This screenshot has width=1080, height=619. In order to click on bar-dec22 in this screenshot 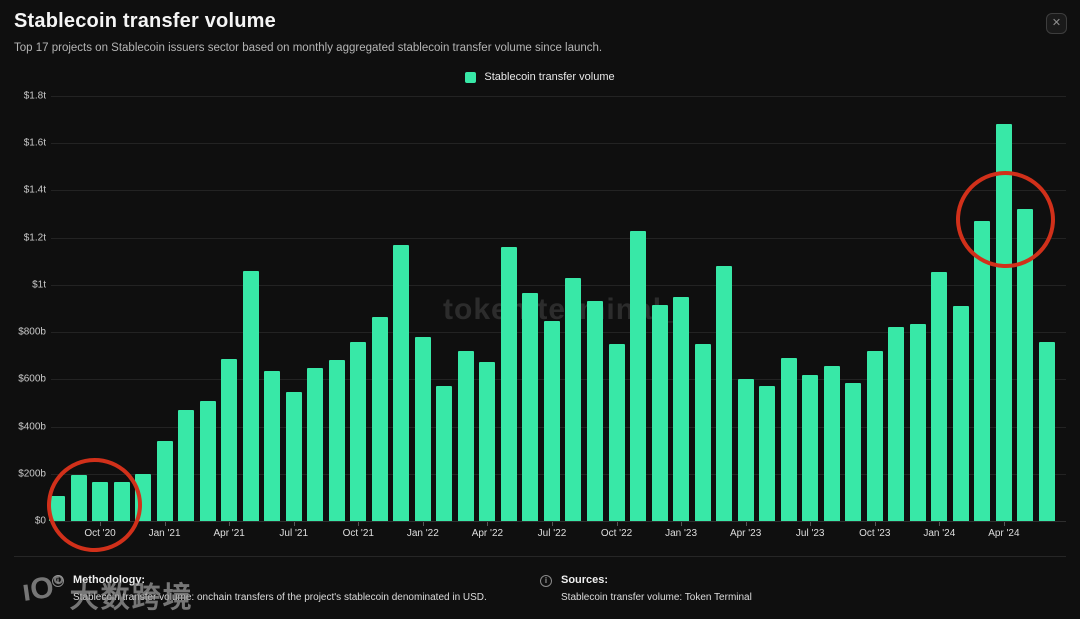, I will do `click(659, 412)`.